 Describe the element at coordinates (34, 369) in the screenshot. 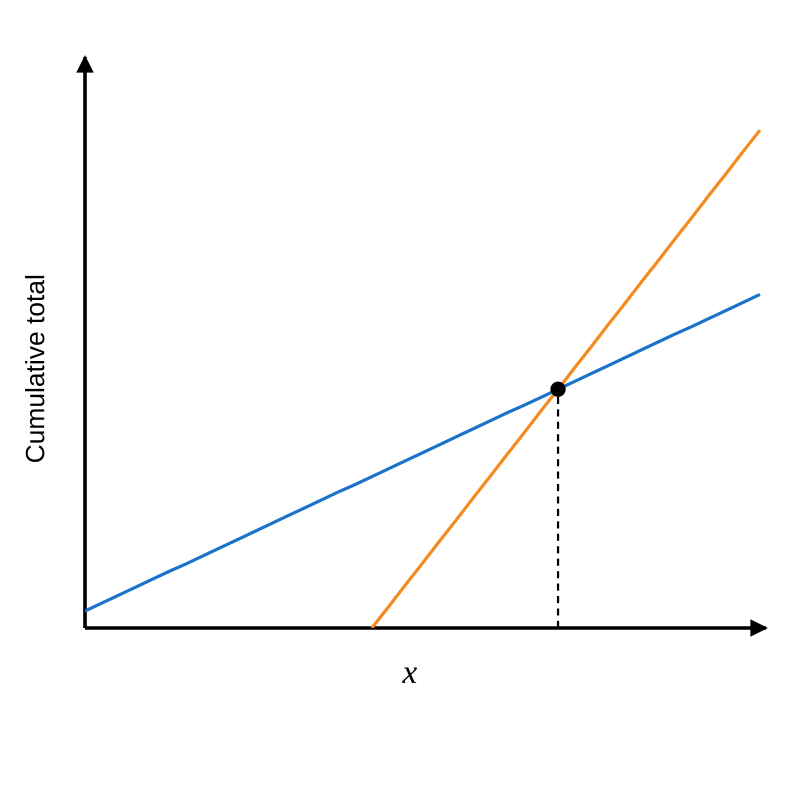

I see `y-axis-title: Cumulative total` at that location.